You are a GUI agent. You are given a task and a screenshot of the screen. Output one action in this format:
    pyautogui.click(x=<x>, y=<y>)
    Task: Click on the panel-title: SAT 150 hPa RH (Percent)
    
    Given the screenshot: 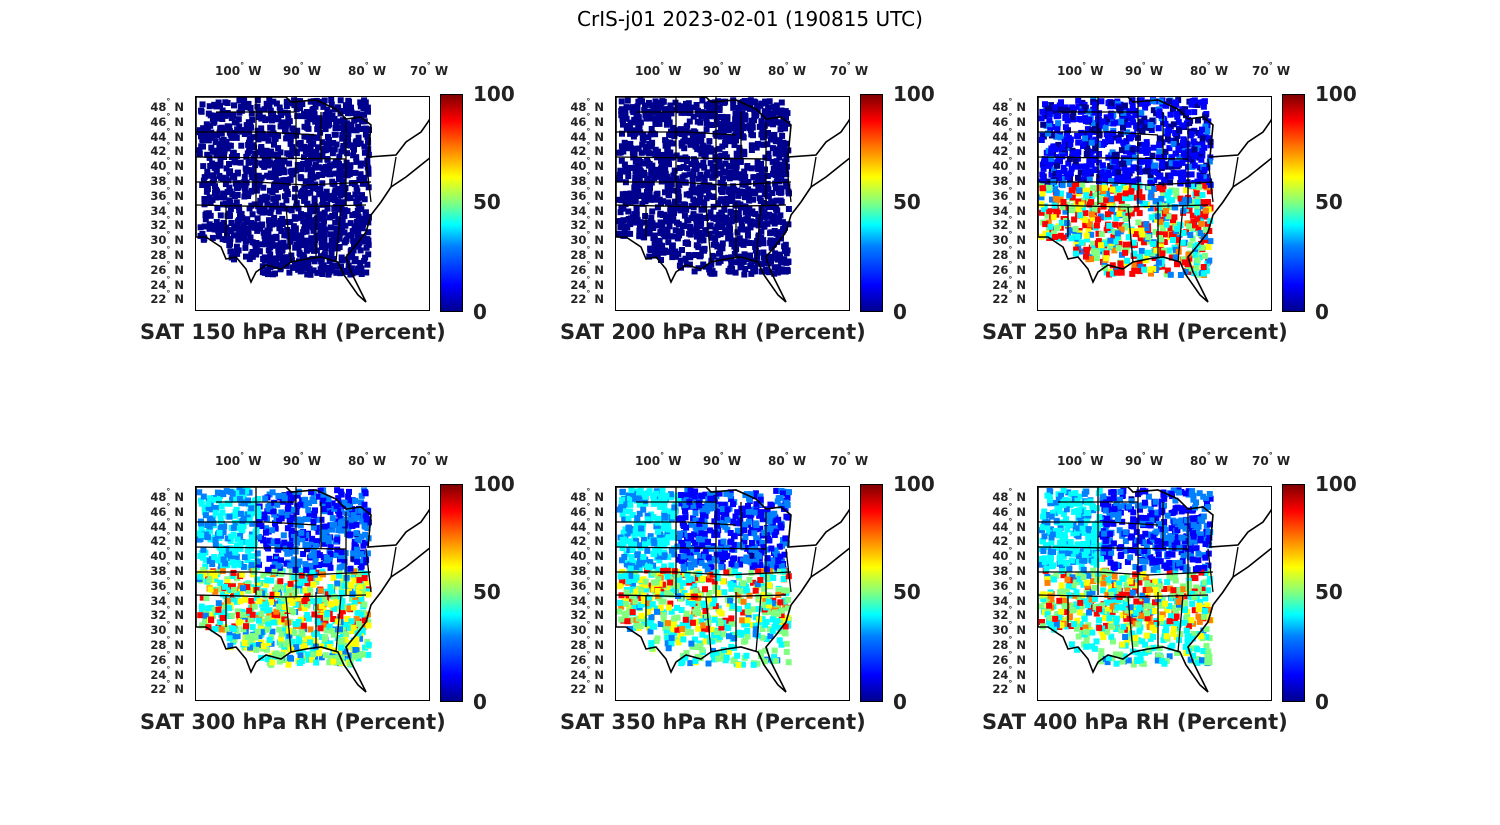 What is the action you would take?
    pyautogui.click(x=293, y=332)
    